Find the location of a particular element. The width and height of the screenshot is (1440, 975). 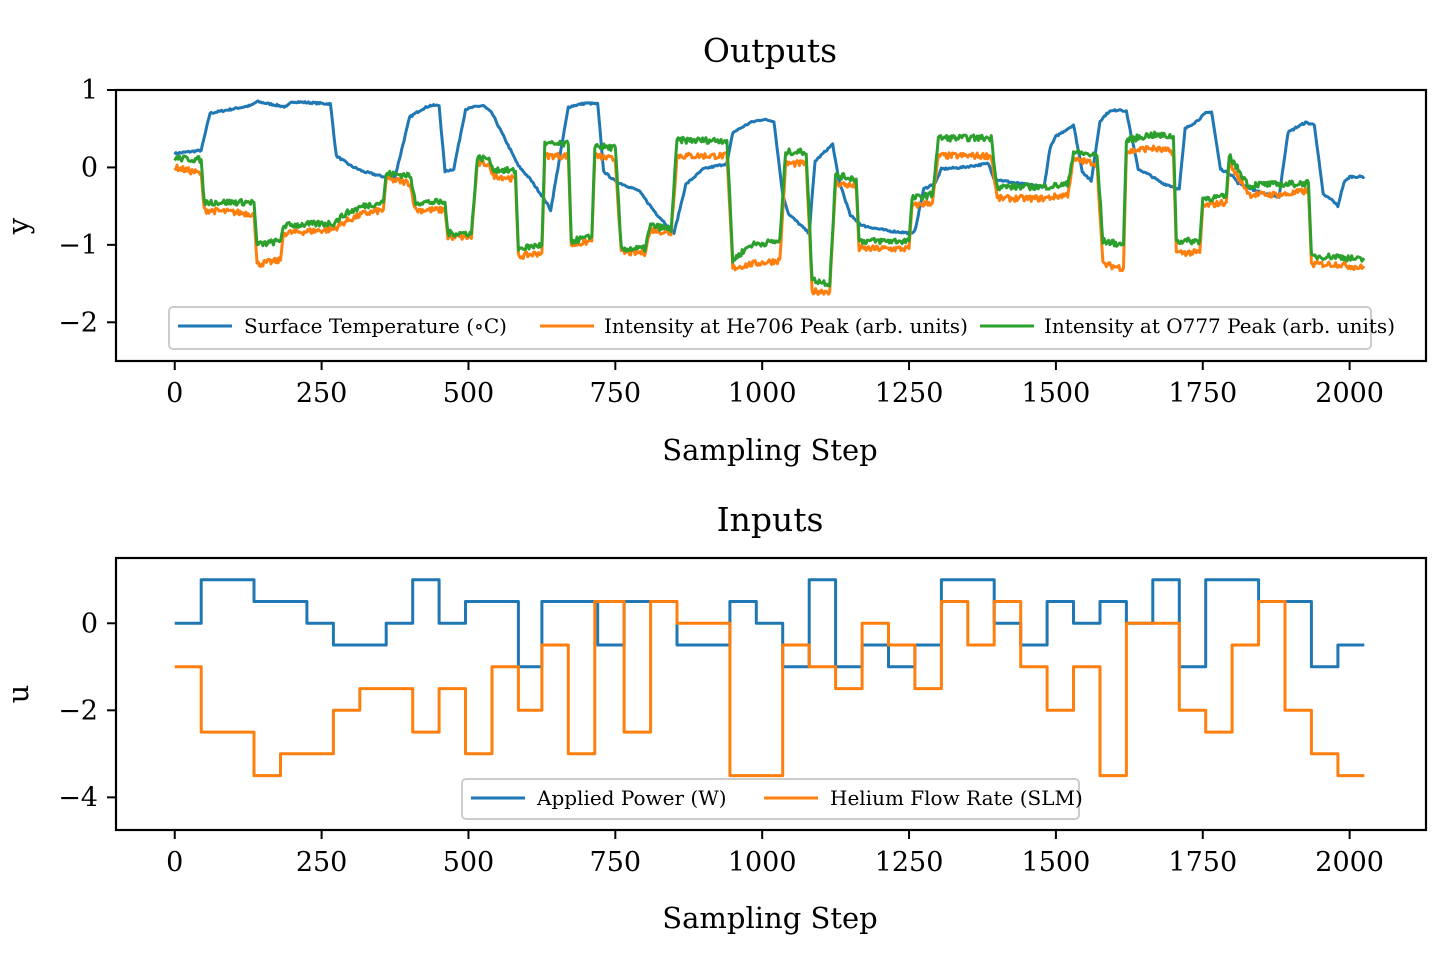

inputs-y-ticks: 0 −2 −4 is located at coordinates (87, 710).